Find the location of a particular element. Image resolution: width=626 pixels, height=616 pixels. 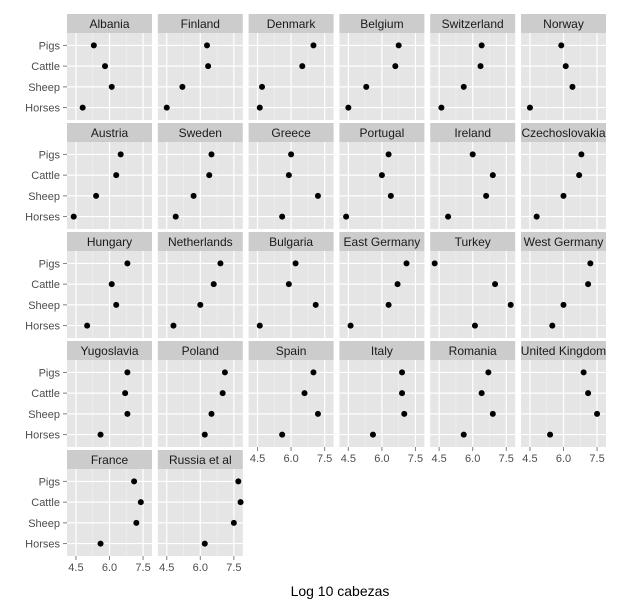

facet-panel-ireland: Ireland is located at coordinates (473, 176).